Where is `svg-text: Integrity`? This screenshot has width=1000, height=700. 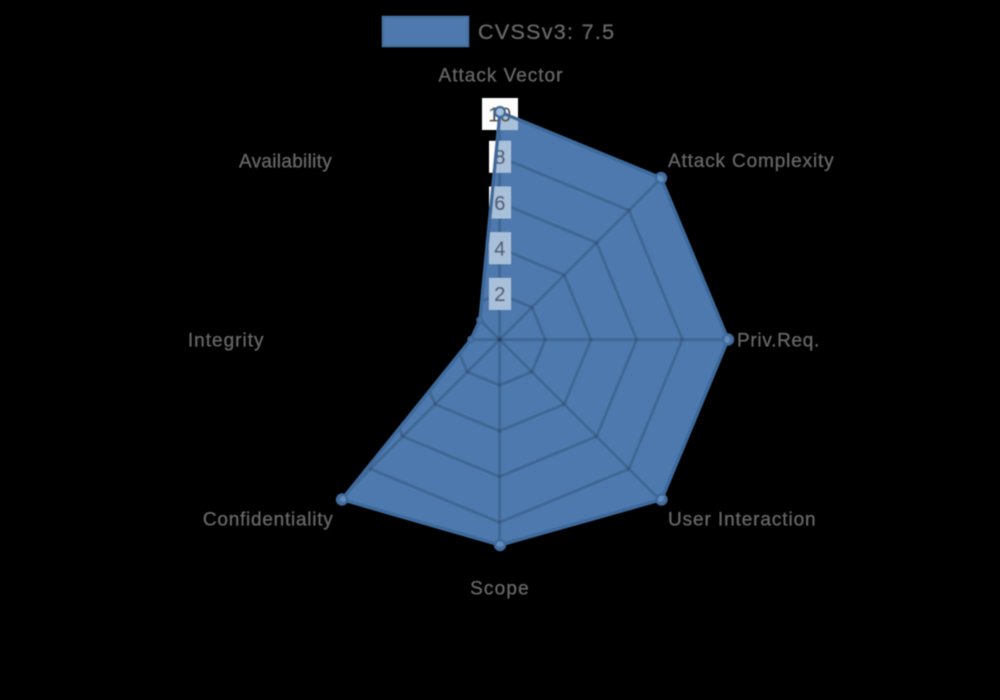
svg-text: Integrity is located at coordinates (226, 341).